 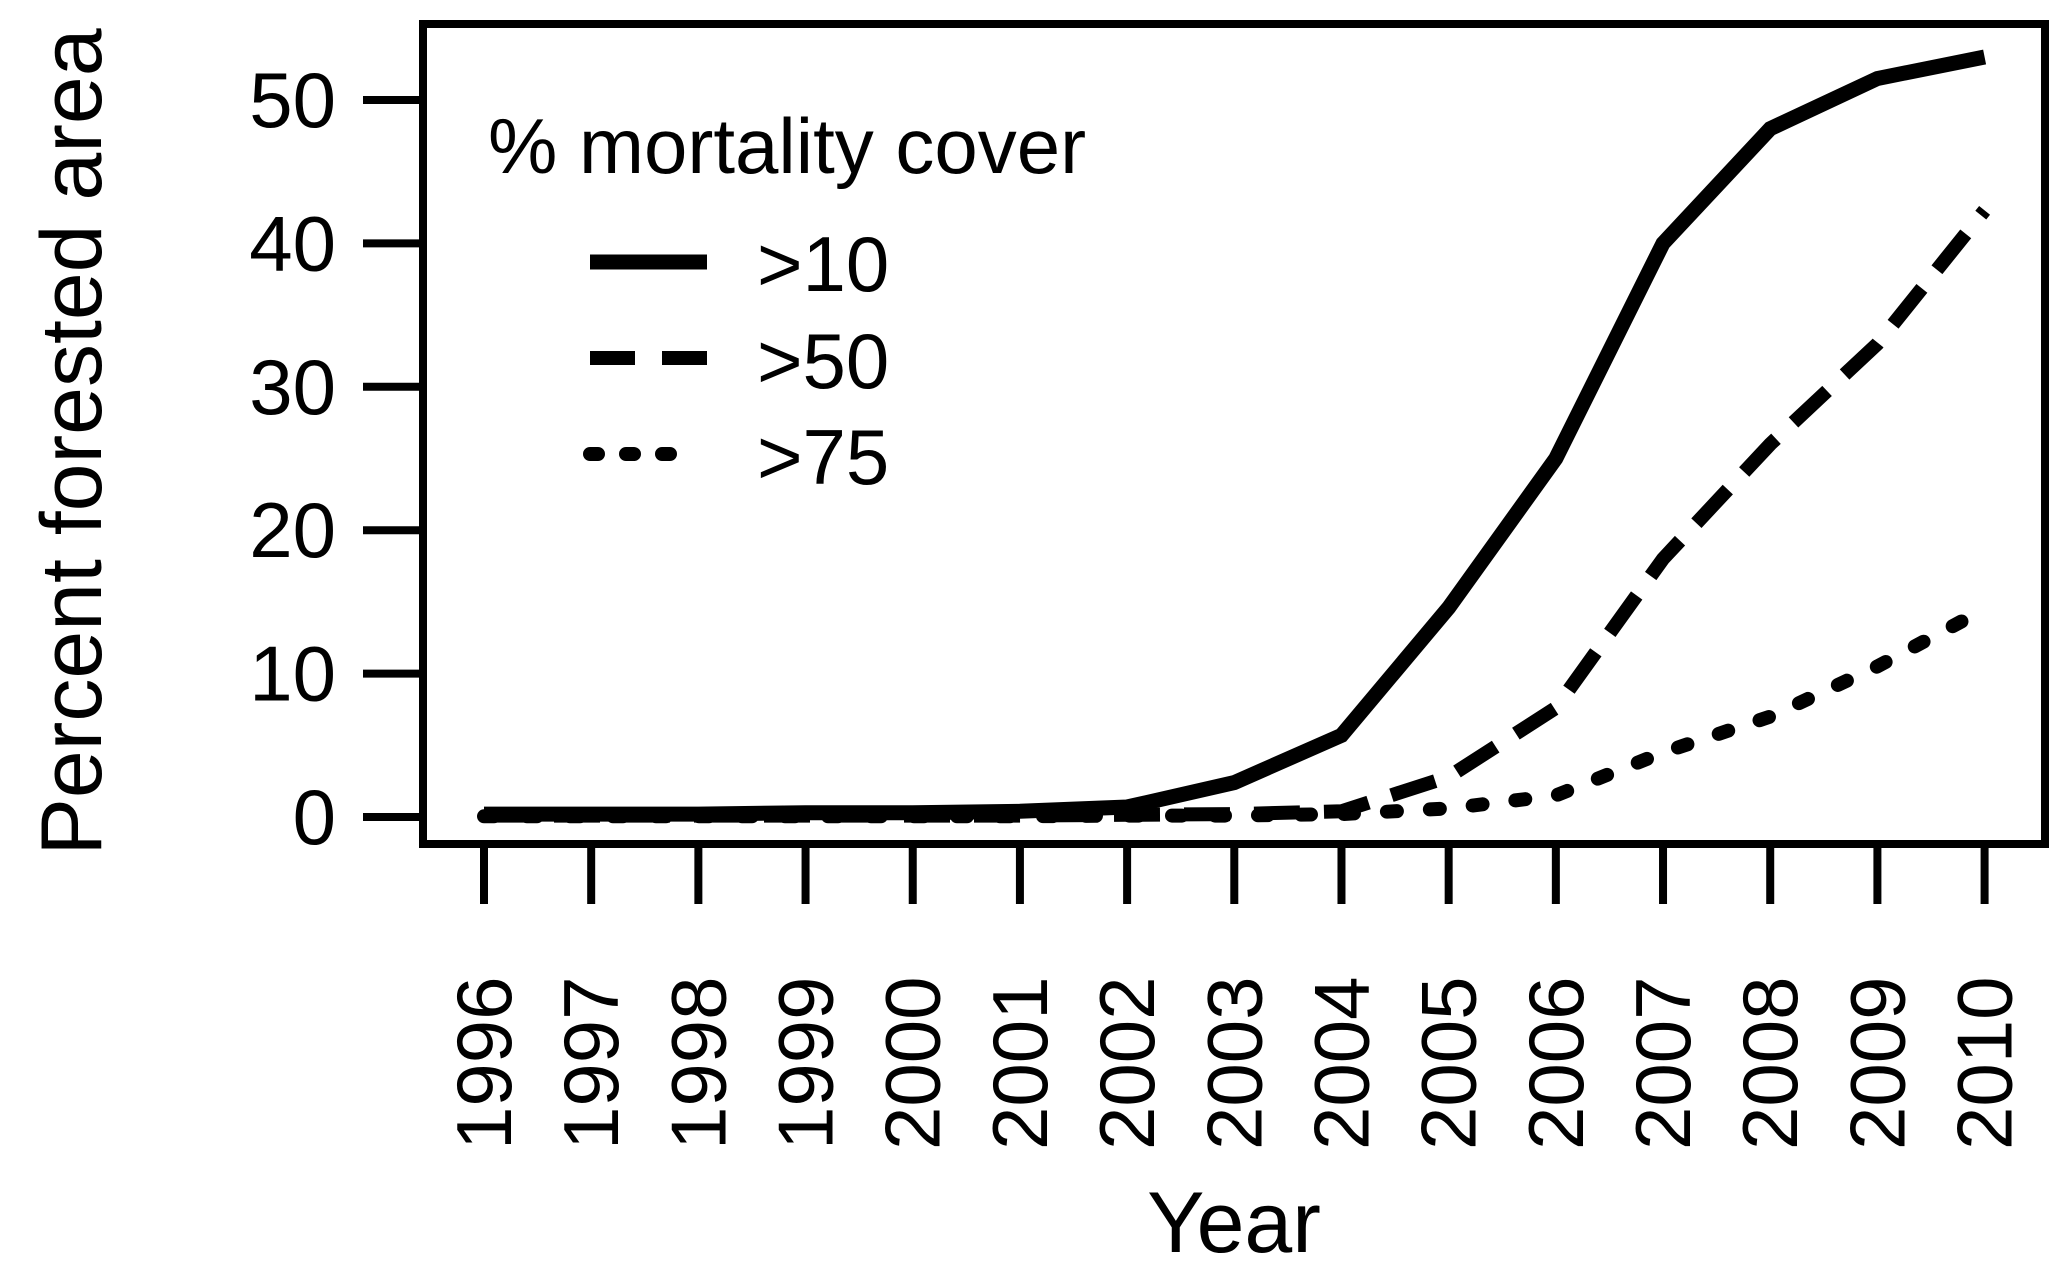 I want to click on x-tick-label: 1999, so click(x=806, y=1063).